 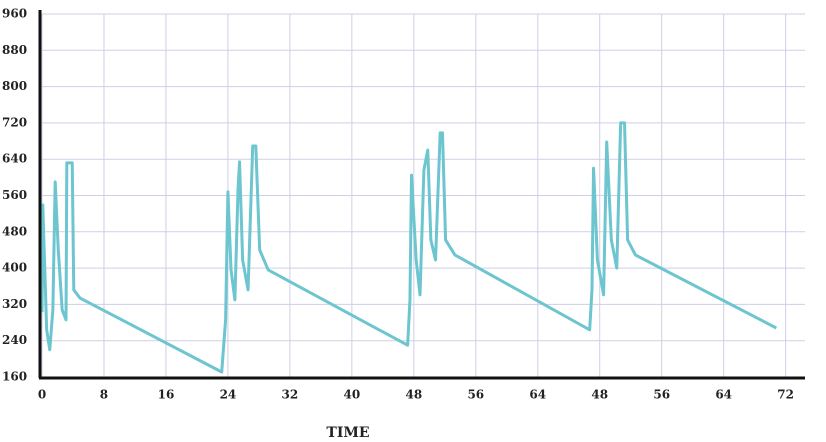 I want to click on y-tick-label: 800, so click(x=14, y=86).